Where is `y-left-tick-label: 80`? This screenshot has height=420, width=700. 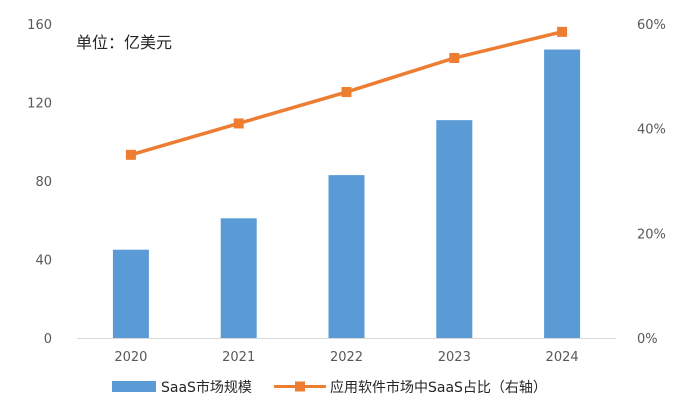 y-left-tick-label: 80 is located at coordinates (43, 182).